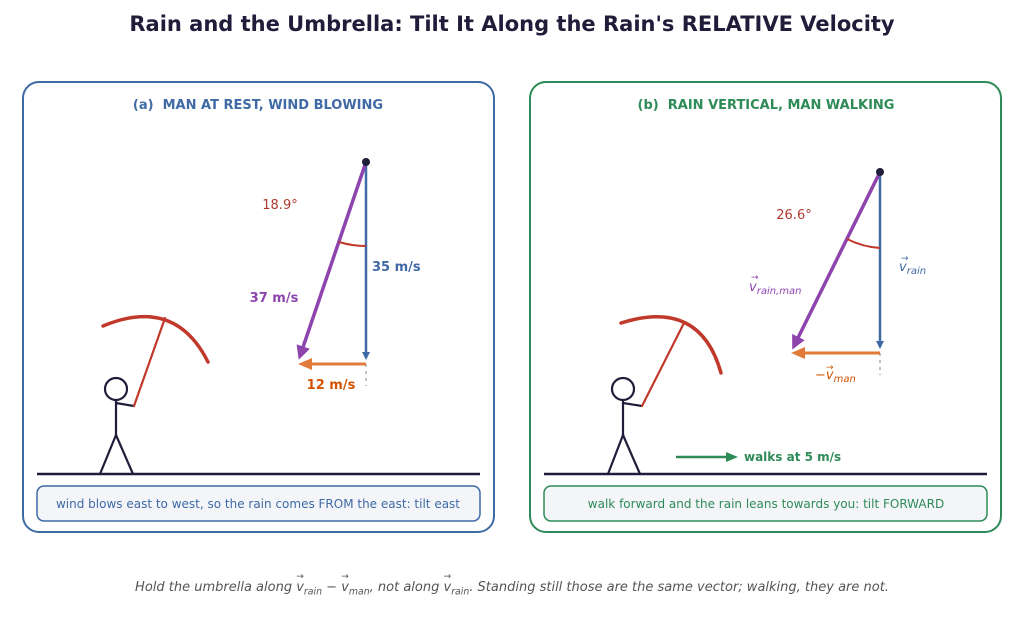  I want to click on panel-a-heading: (a) MAN AT REST, WIND BLOWING, so click(258, 105).